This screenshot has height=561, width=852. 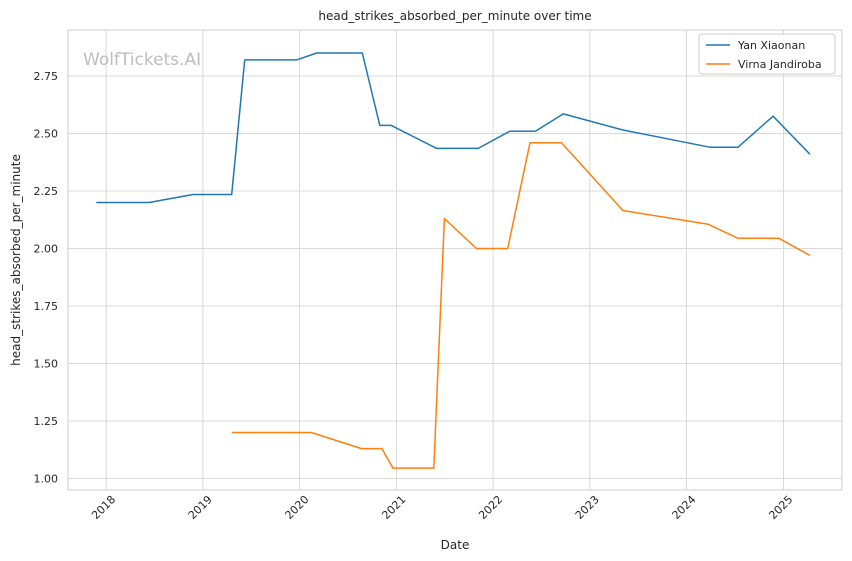 What do you see at coordinates (780, 64) in the screenshot?
I see `legend-label: Virna Jandiroba` at bounding box center [780, 64].